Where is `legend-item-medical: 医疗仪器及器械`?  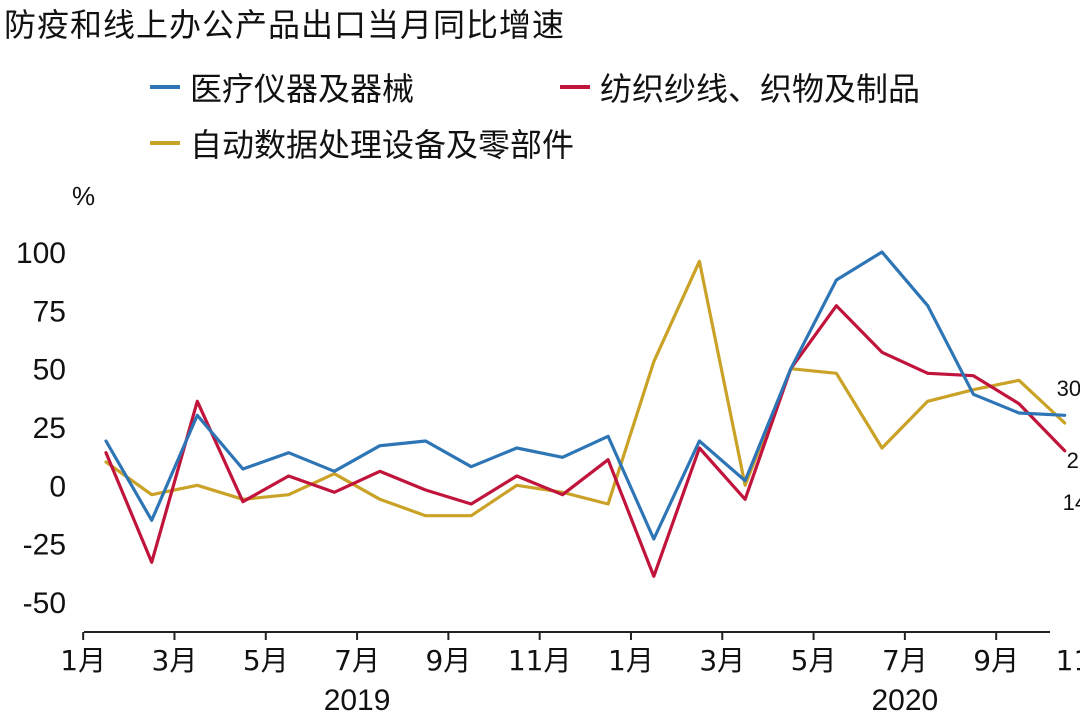
legend-item-medical: 医疗仪器及器械 is located at coordinates (282, 87).